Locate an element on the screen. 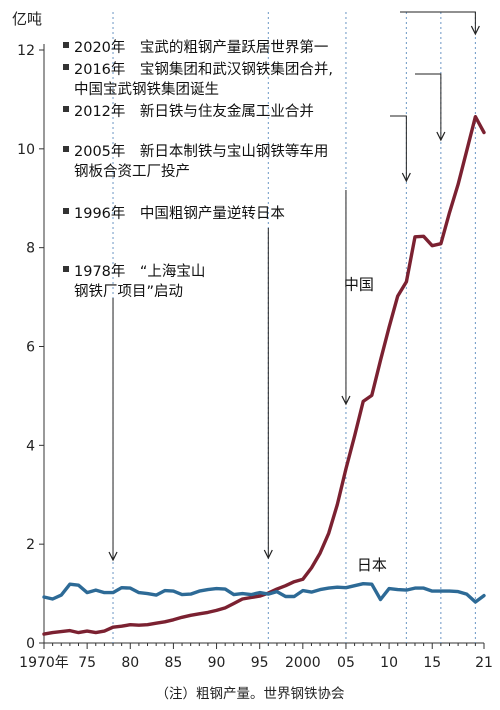 The height and width of the screenshot is (710, 500). y-axis: 0 2 4 6 8 10 12 is located at coordinates (31, 347).